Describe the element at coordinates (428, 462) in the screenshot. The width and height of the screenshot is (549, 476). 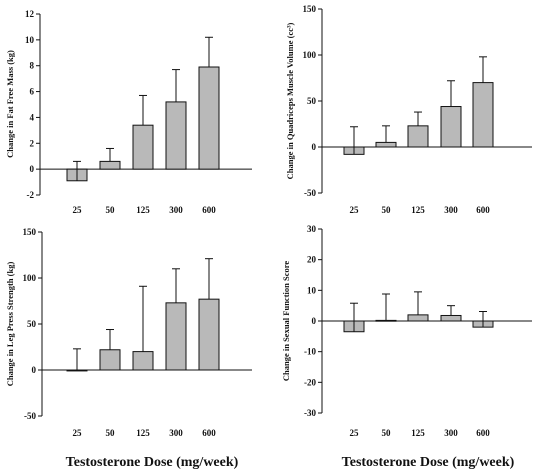
I see `x-axis-title-right: Testosterone Dose (mg/week)` at that location.